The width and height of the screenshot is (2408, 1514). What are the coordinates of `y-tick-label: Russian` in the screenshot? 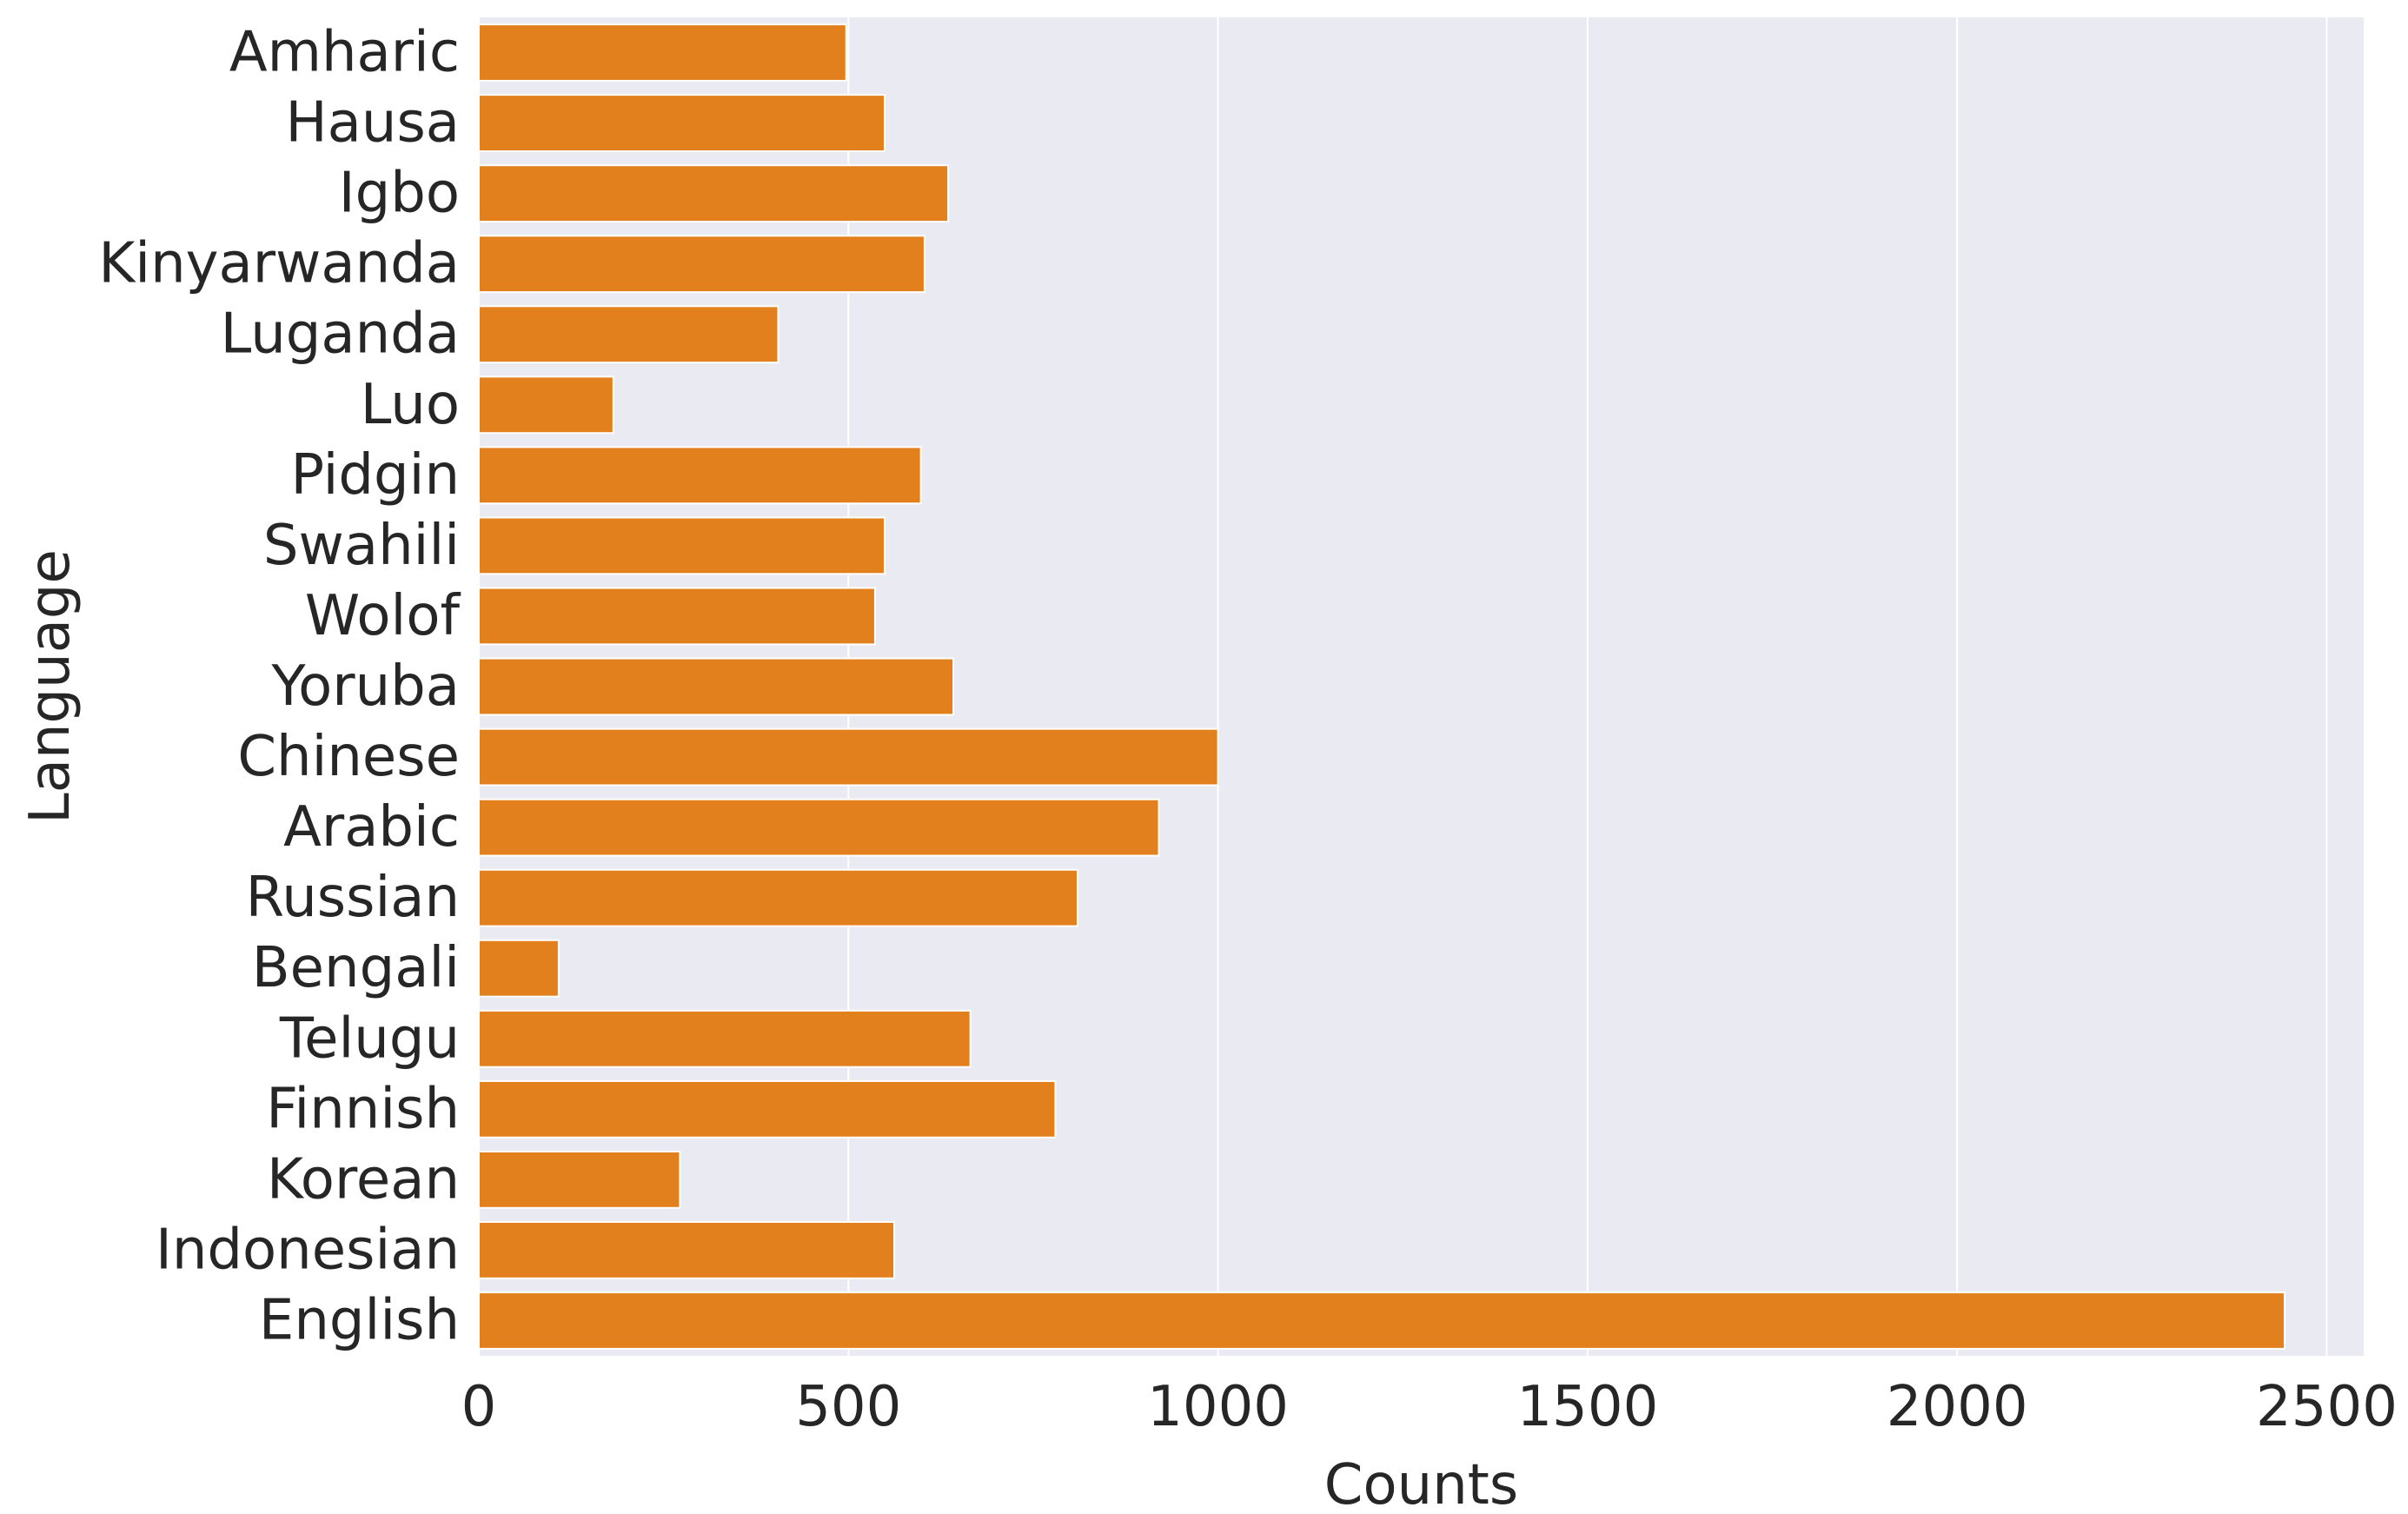 It's located at (353, 898).